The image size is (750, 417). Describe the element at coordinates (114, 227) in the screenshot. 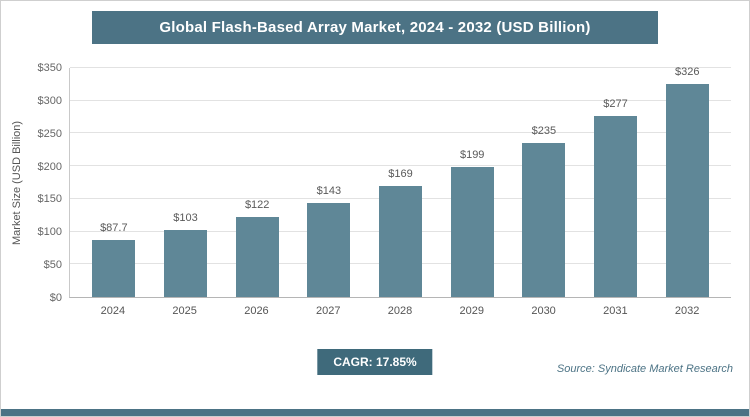

I see `bar-value-label: $87.7` at that location.